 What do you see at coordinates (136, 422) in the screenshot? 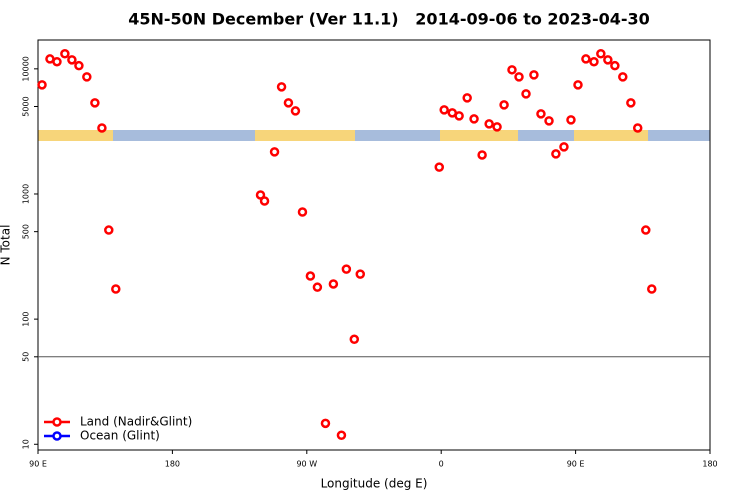
I see `legend-label: Land (Nadir&Glint)` at bounding box center [136, 422].